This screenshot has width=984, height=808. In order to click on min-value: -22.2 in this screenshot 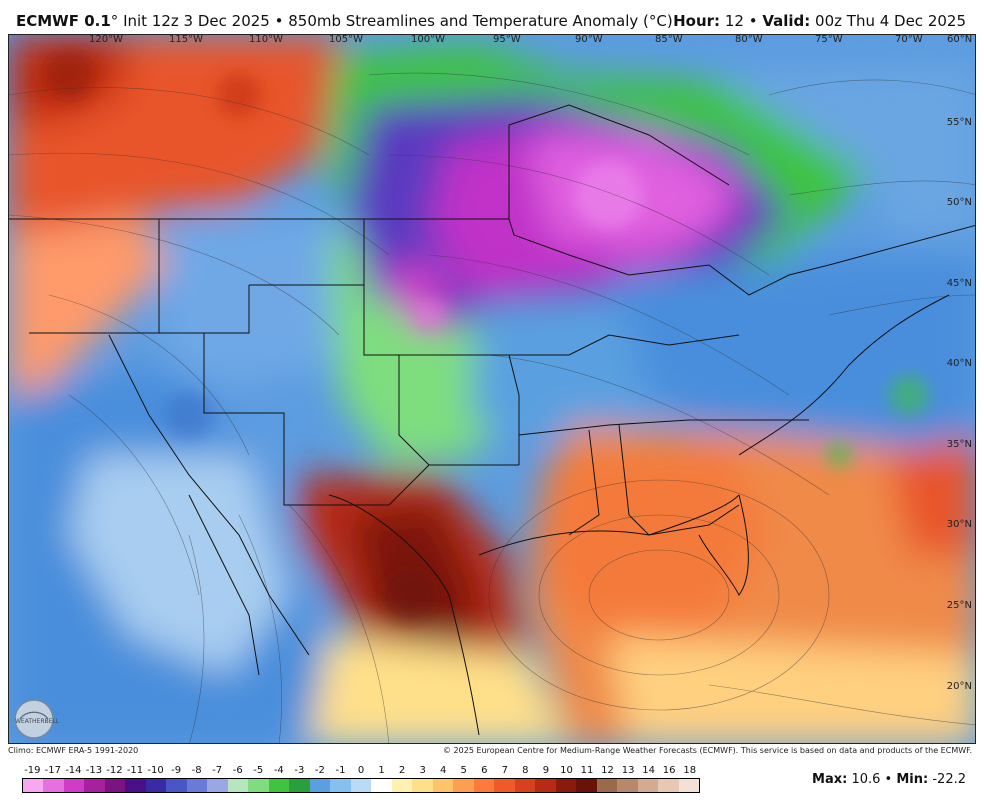, I will do `click(949, 779)`.